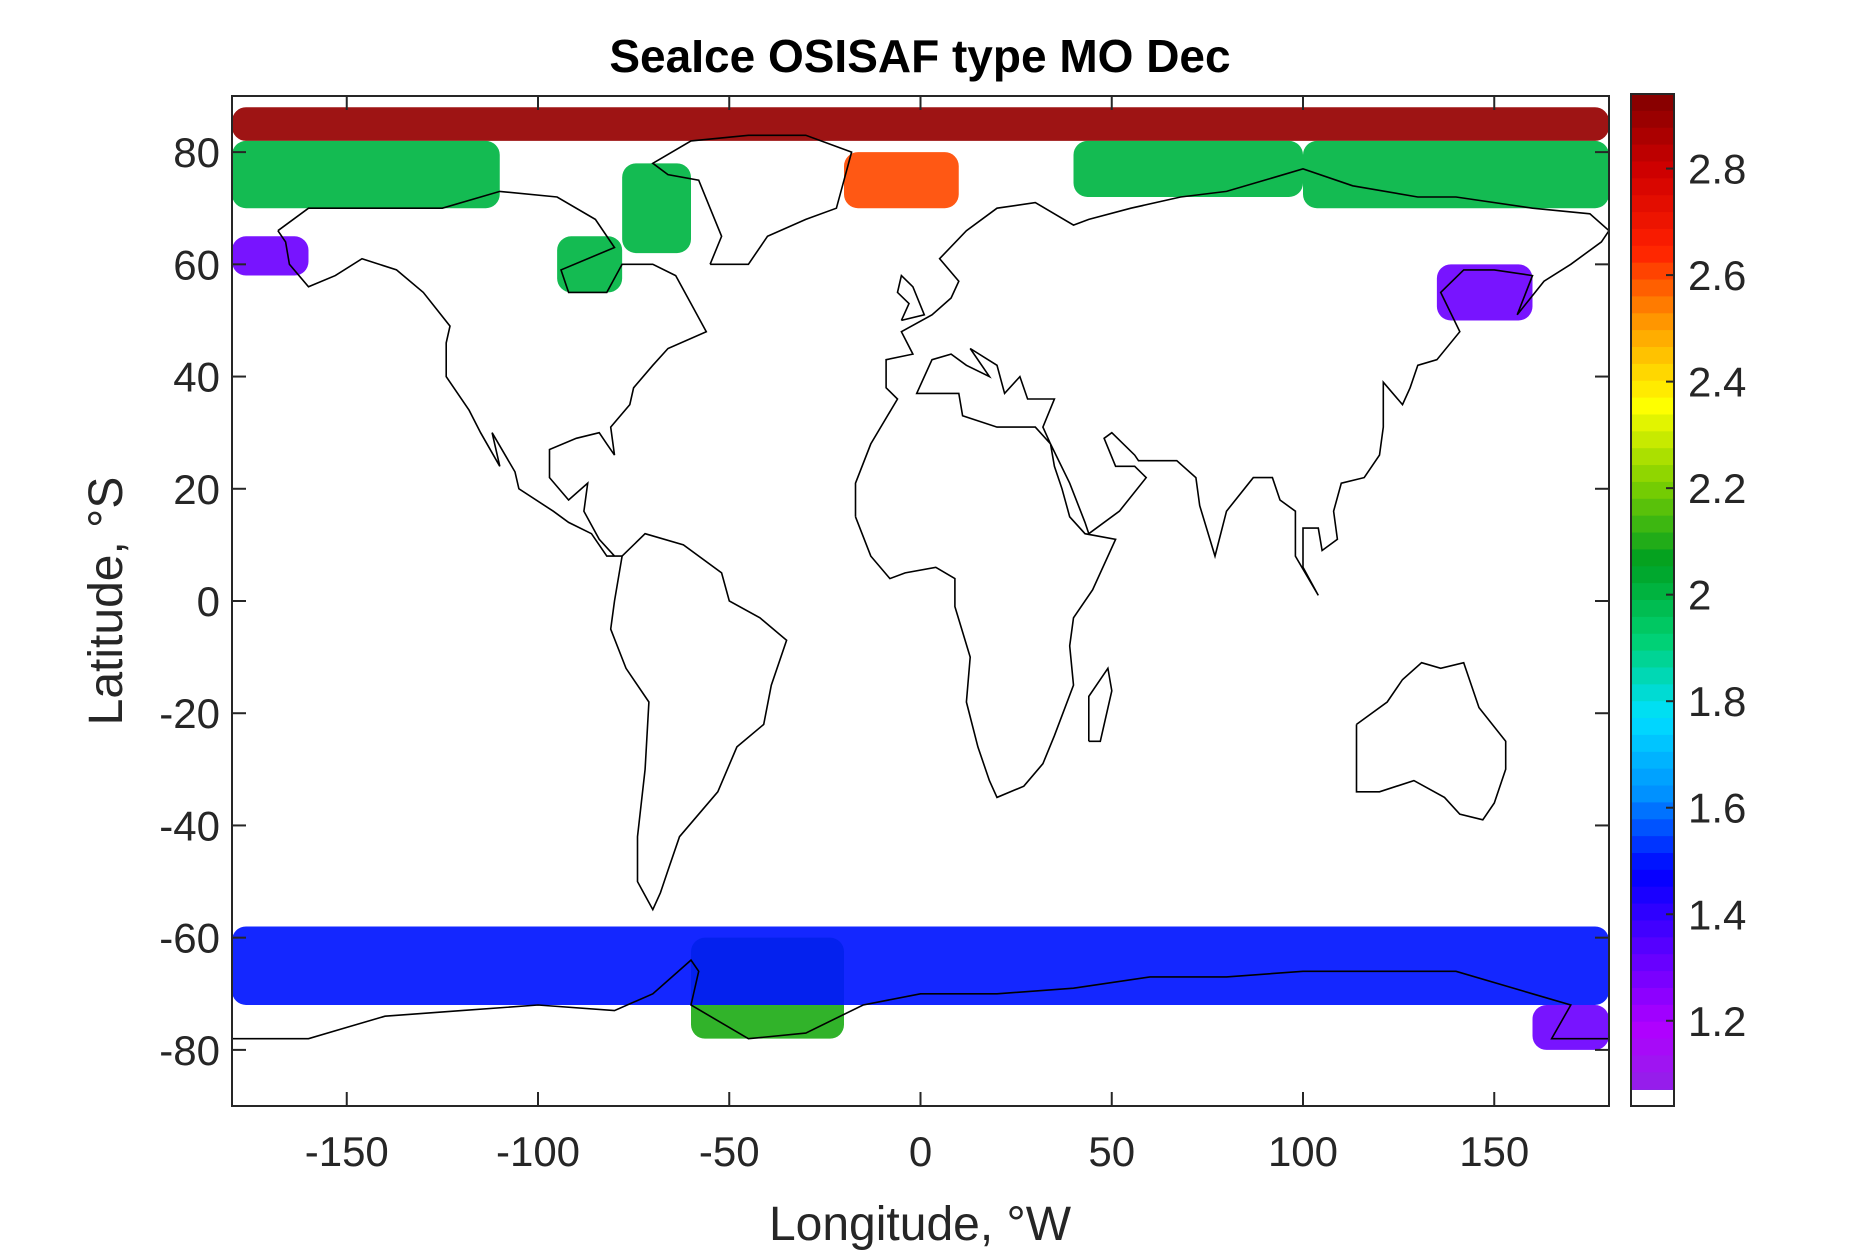 The height and width of the screenshot is (1250, 1875). Describe the element at coordinates (920, 1151) in the screenshot. I see `x-tick-label: 0` at that location.